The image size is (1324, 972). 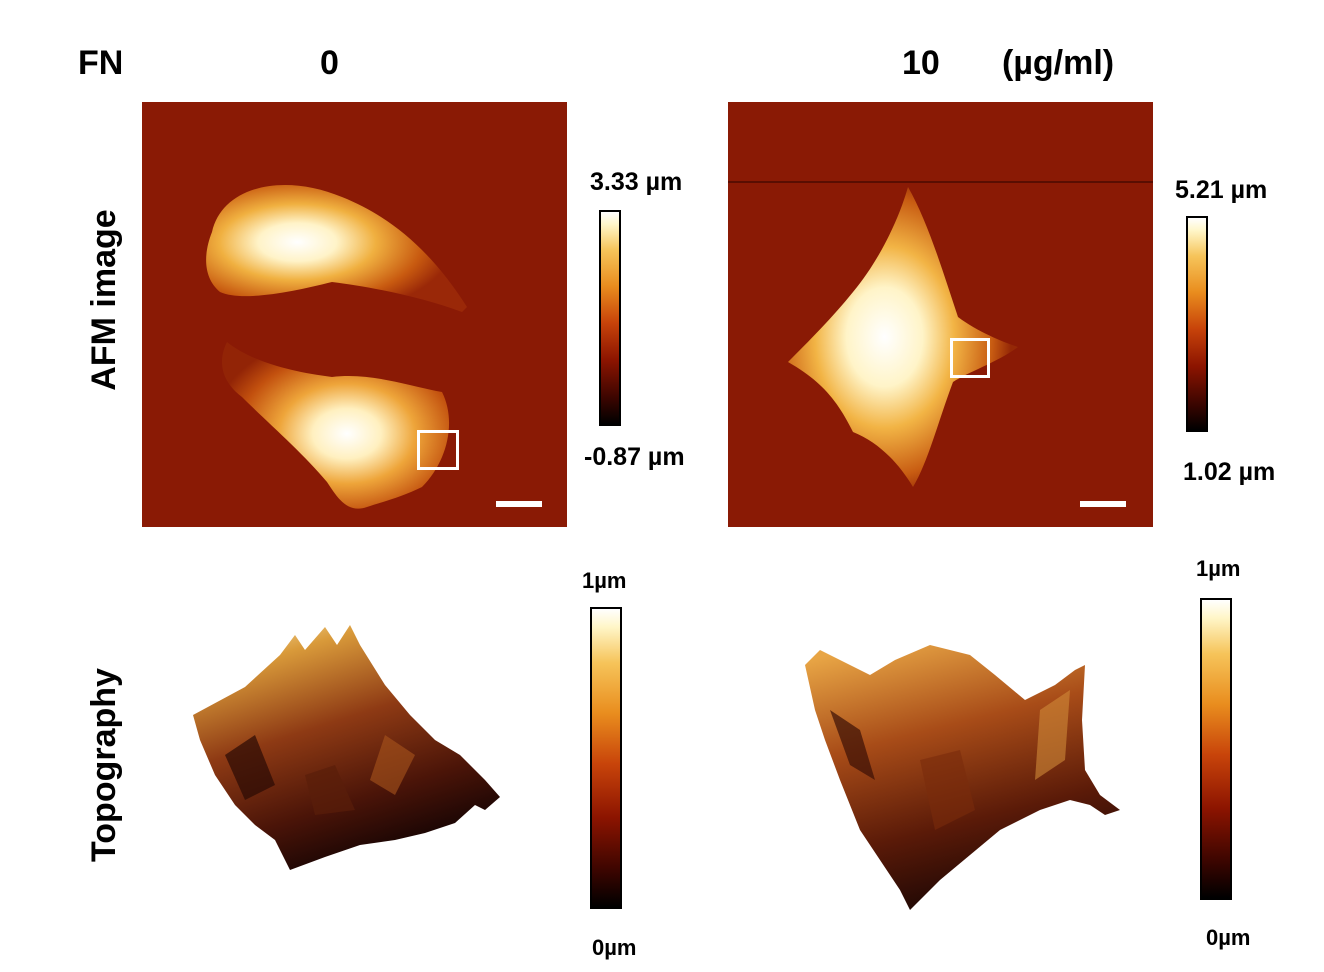 What do you see at coordinates (1221, 190) in the screenshot?
I see `colorbar-max-label: 5.21 µm` at bounding box center [1221, 190].